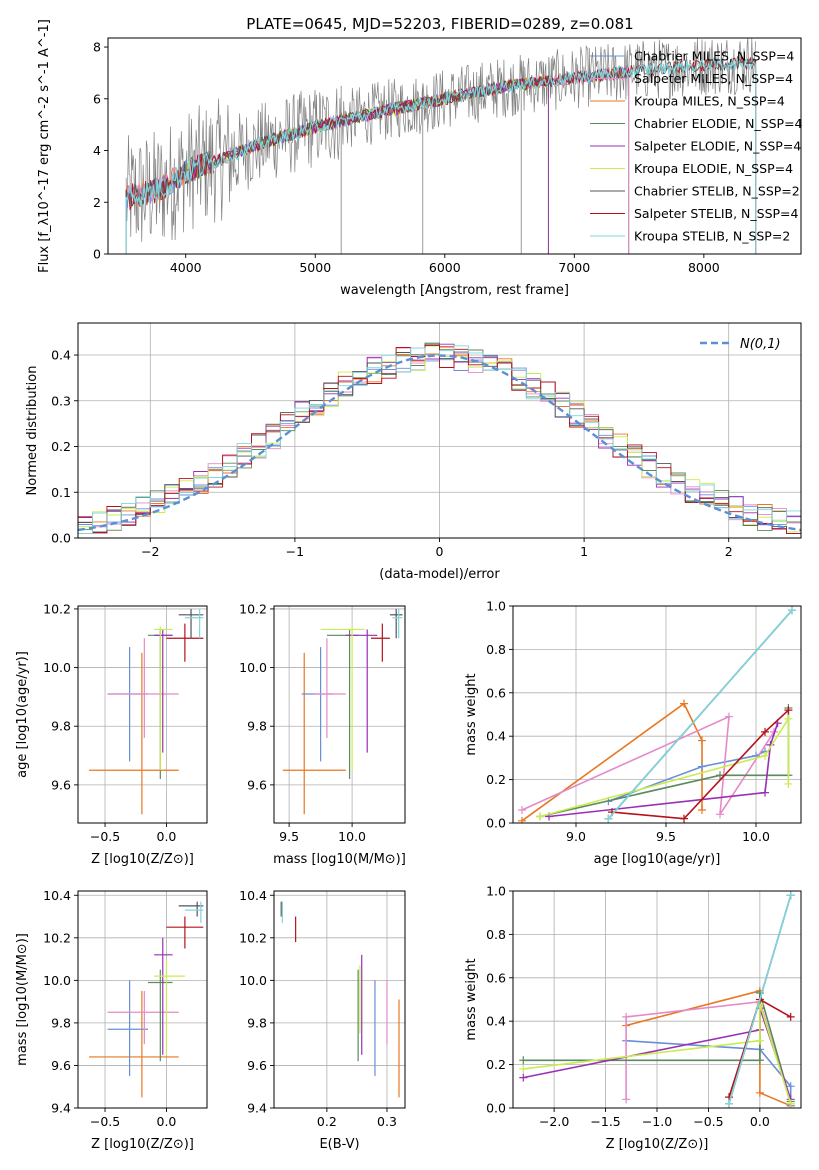  I want to click on x-axis-label: mass [log10(M/M⊙)], so click(339, 859).